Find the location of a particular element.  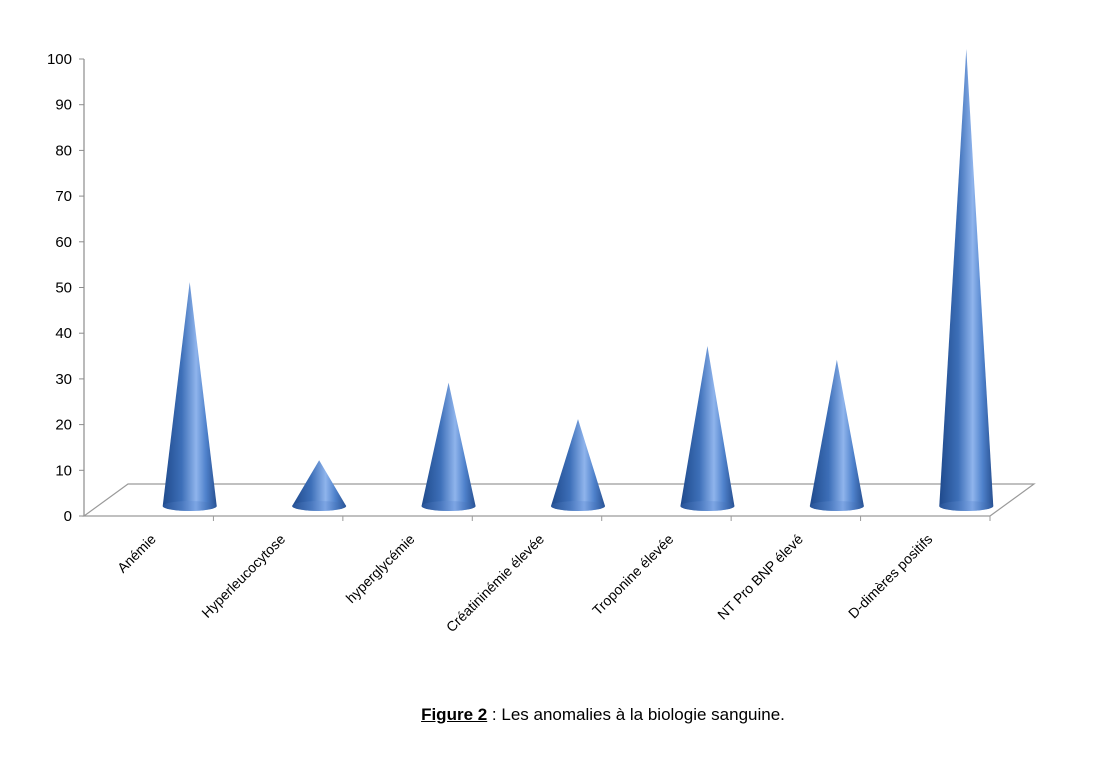

category-label: Anémie is located at coordinates (136, 553).